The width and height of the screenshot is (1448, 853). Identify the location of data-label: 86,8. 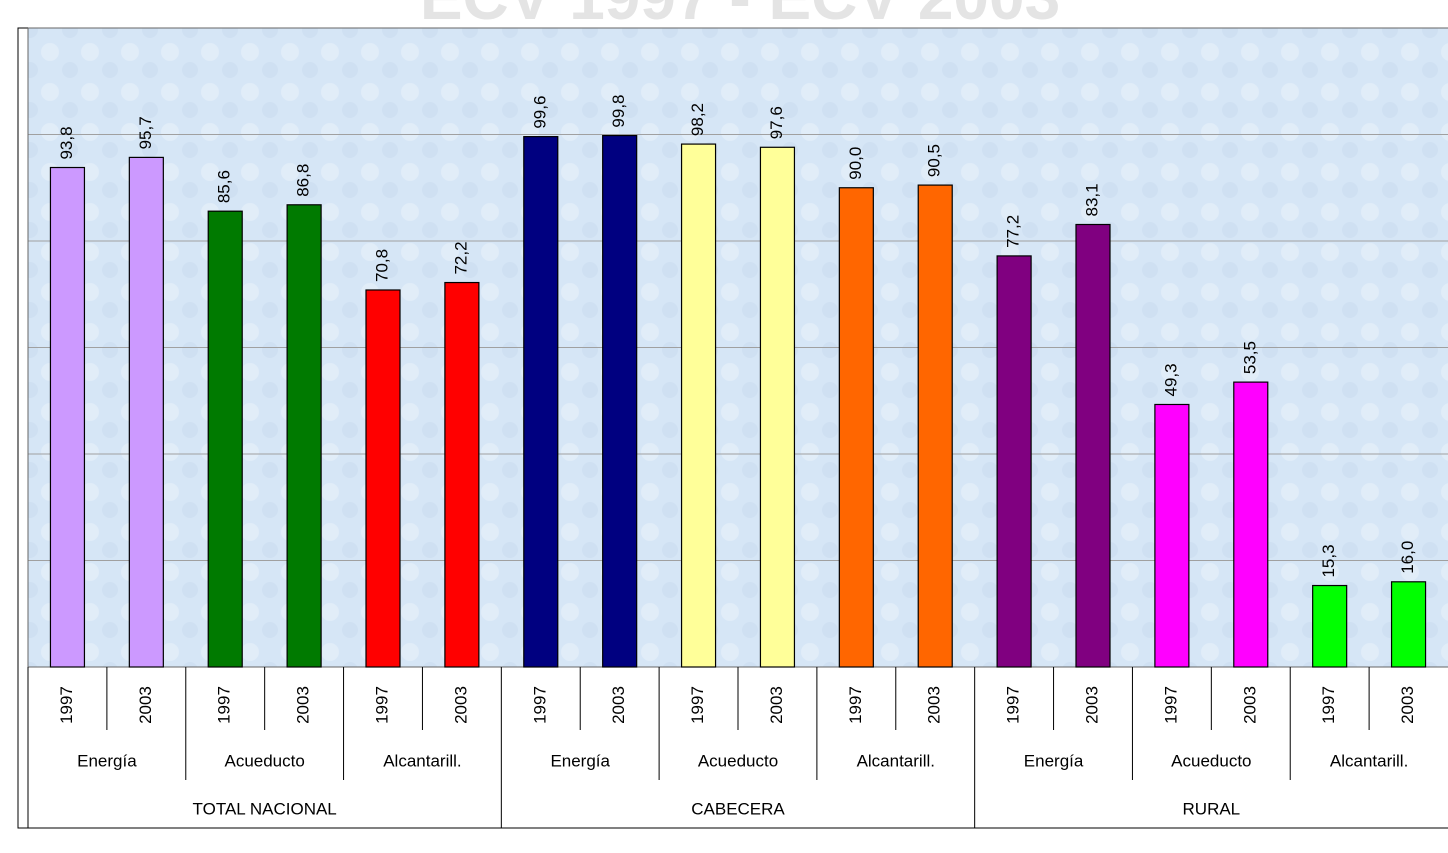
(303, 180).